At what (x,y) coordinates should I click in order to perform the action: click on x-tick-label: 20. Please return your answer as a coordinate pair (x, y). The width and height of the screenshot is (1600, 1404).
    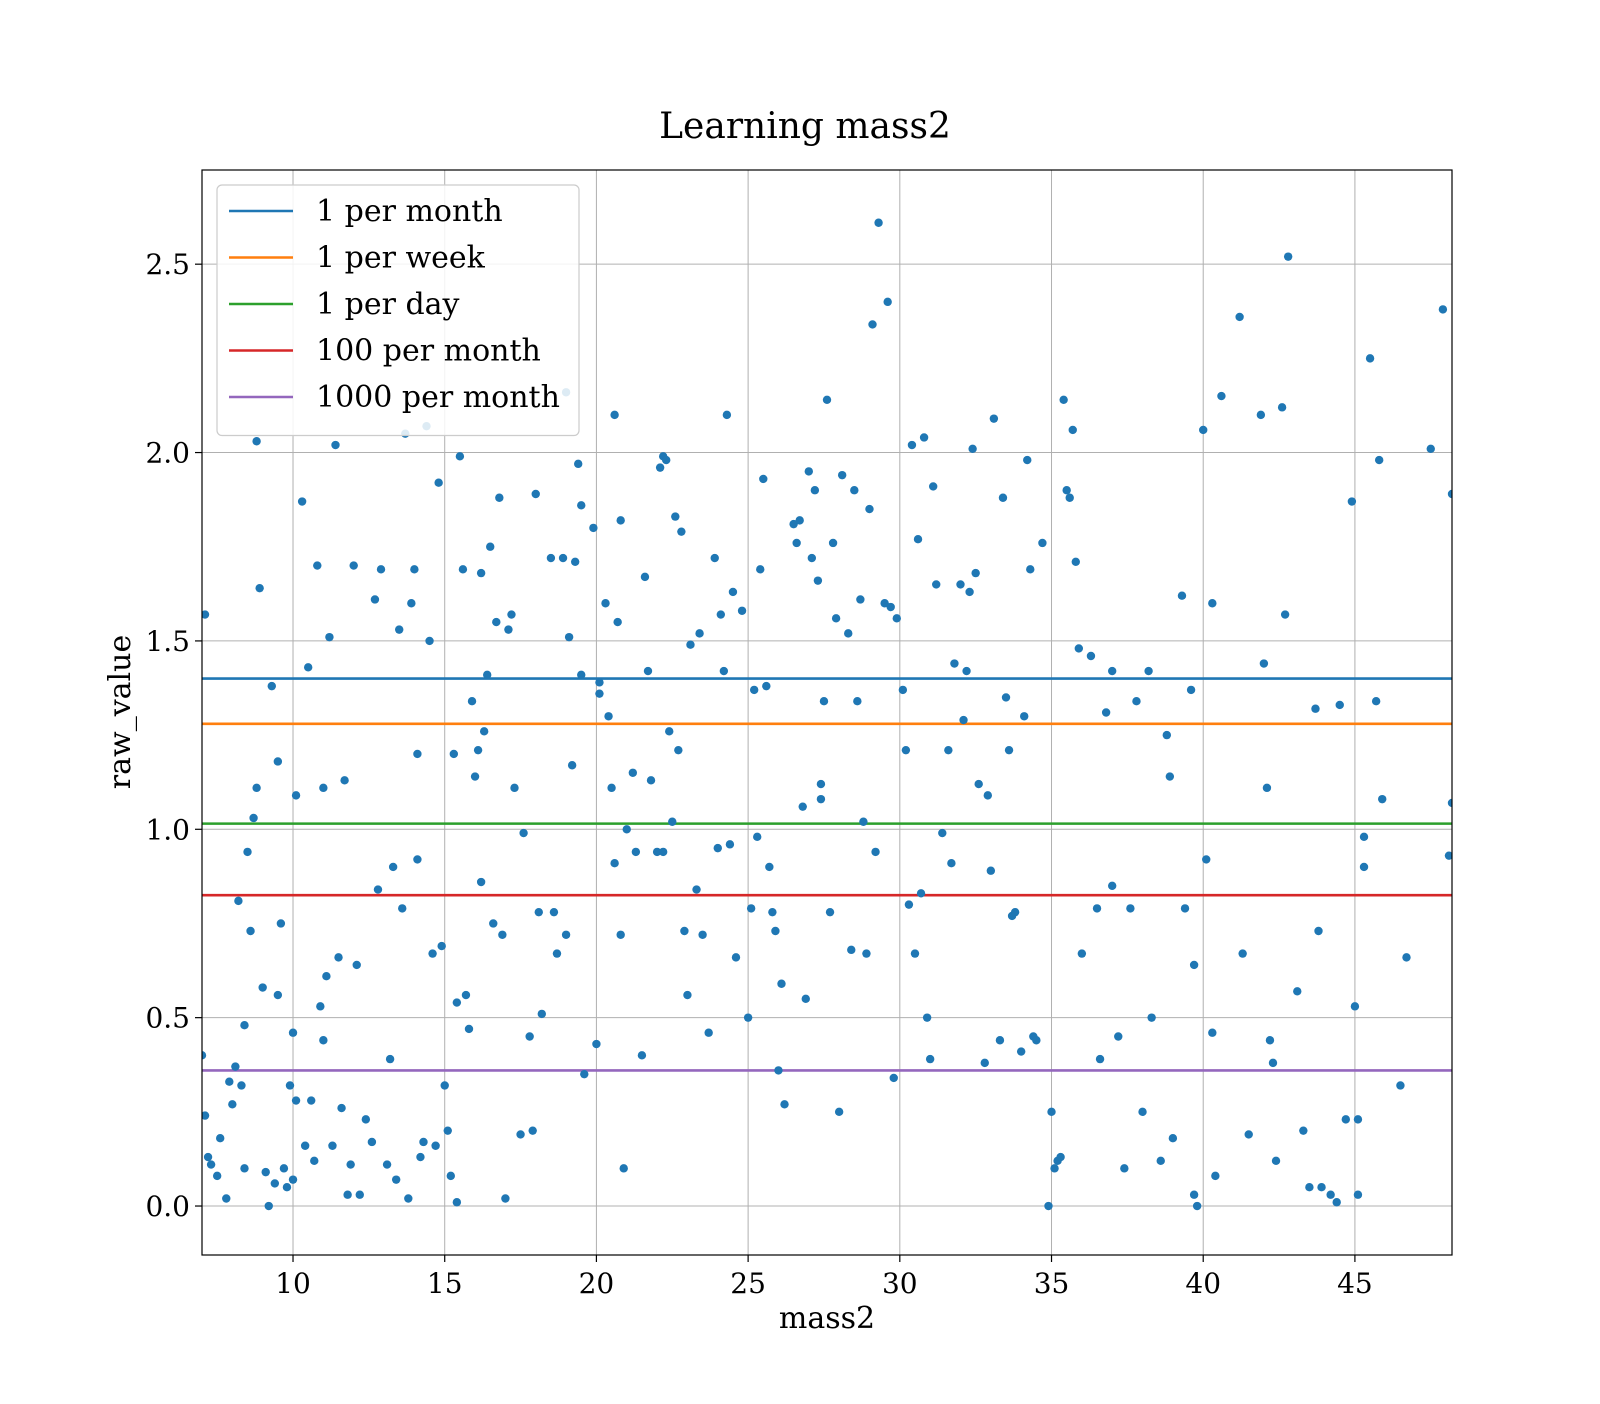
    Looking at the image, I should click on (597, 1283).